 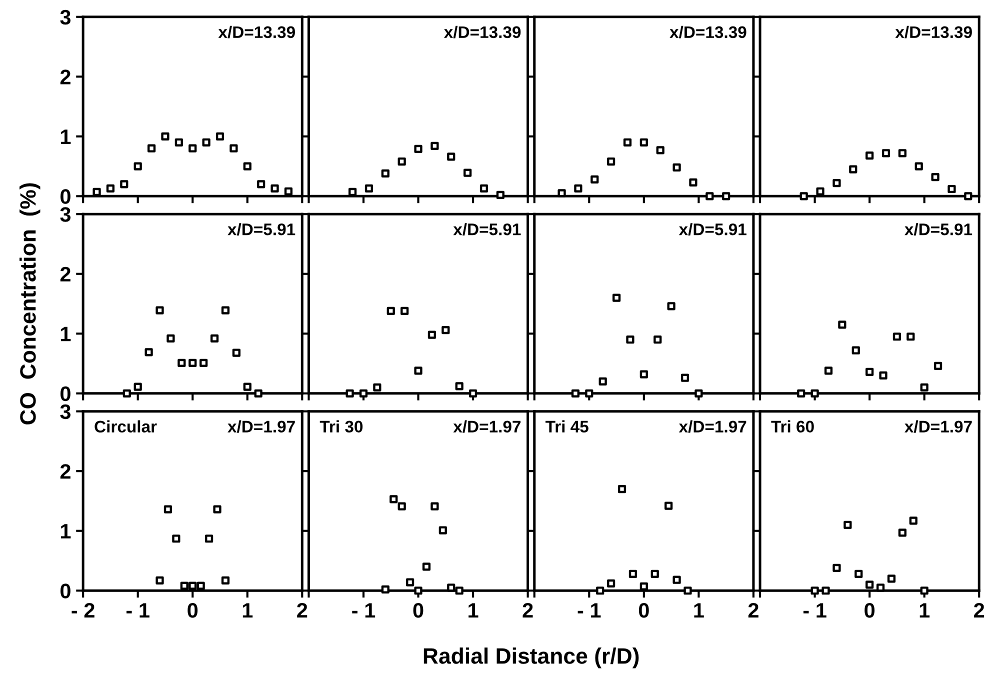 What do you see at coordinates (125, 426) in the screenshot?
I see `annotation: Circular` at bounding box center [125, 426].